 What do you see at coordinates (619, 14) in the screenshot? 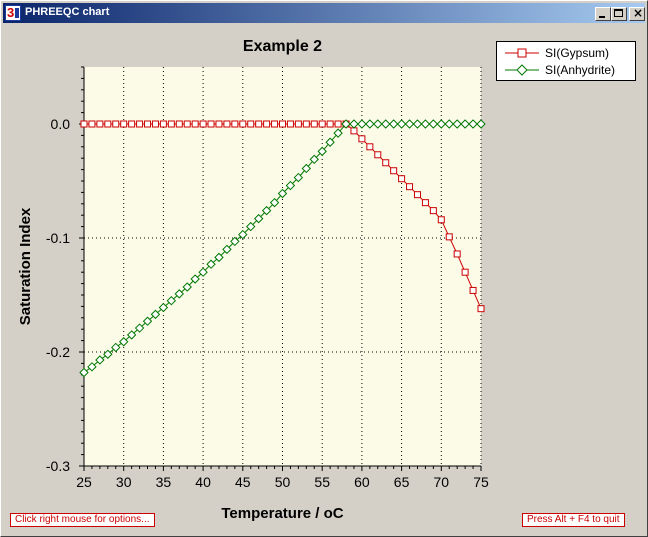
I see `maximize-button` at bounding box center [619, 14].